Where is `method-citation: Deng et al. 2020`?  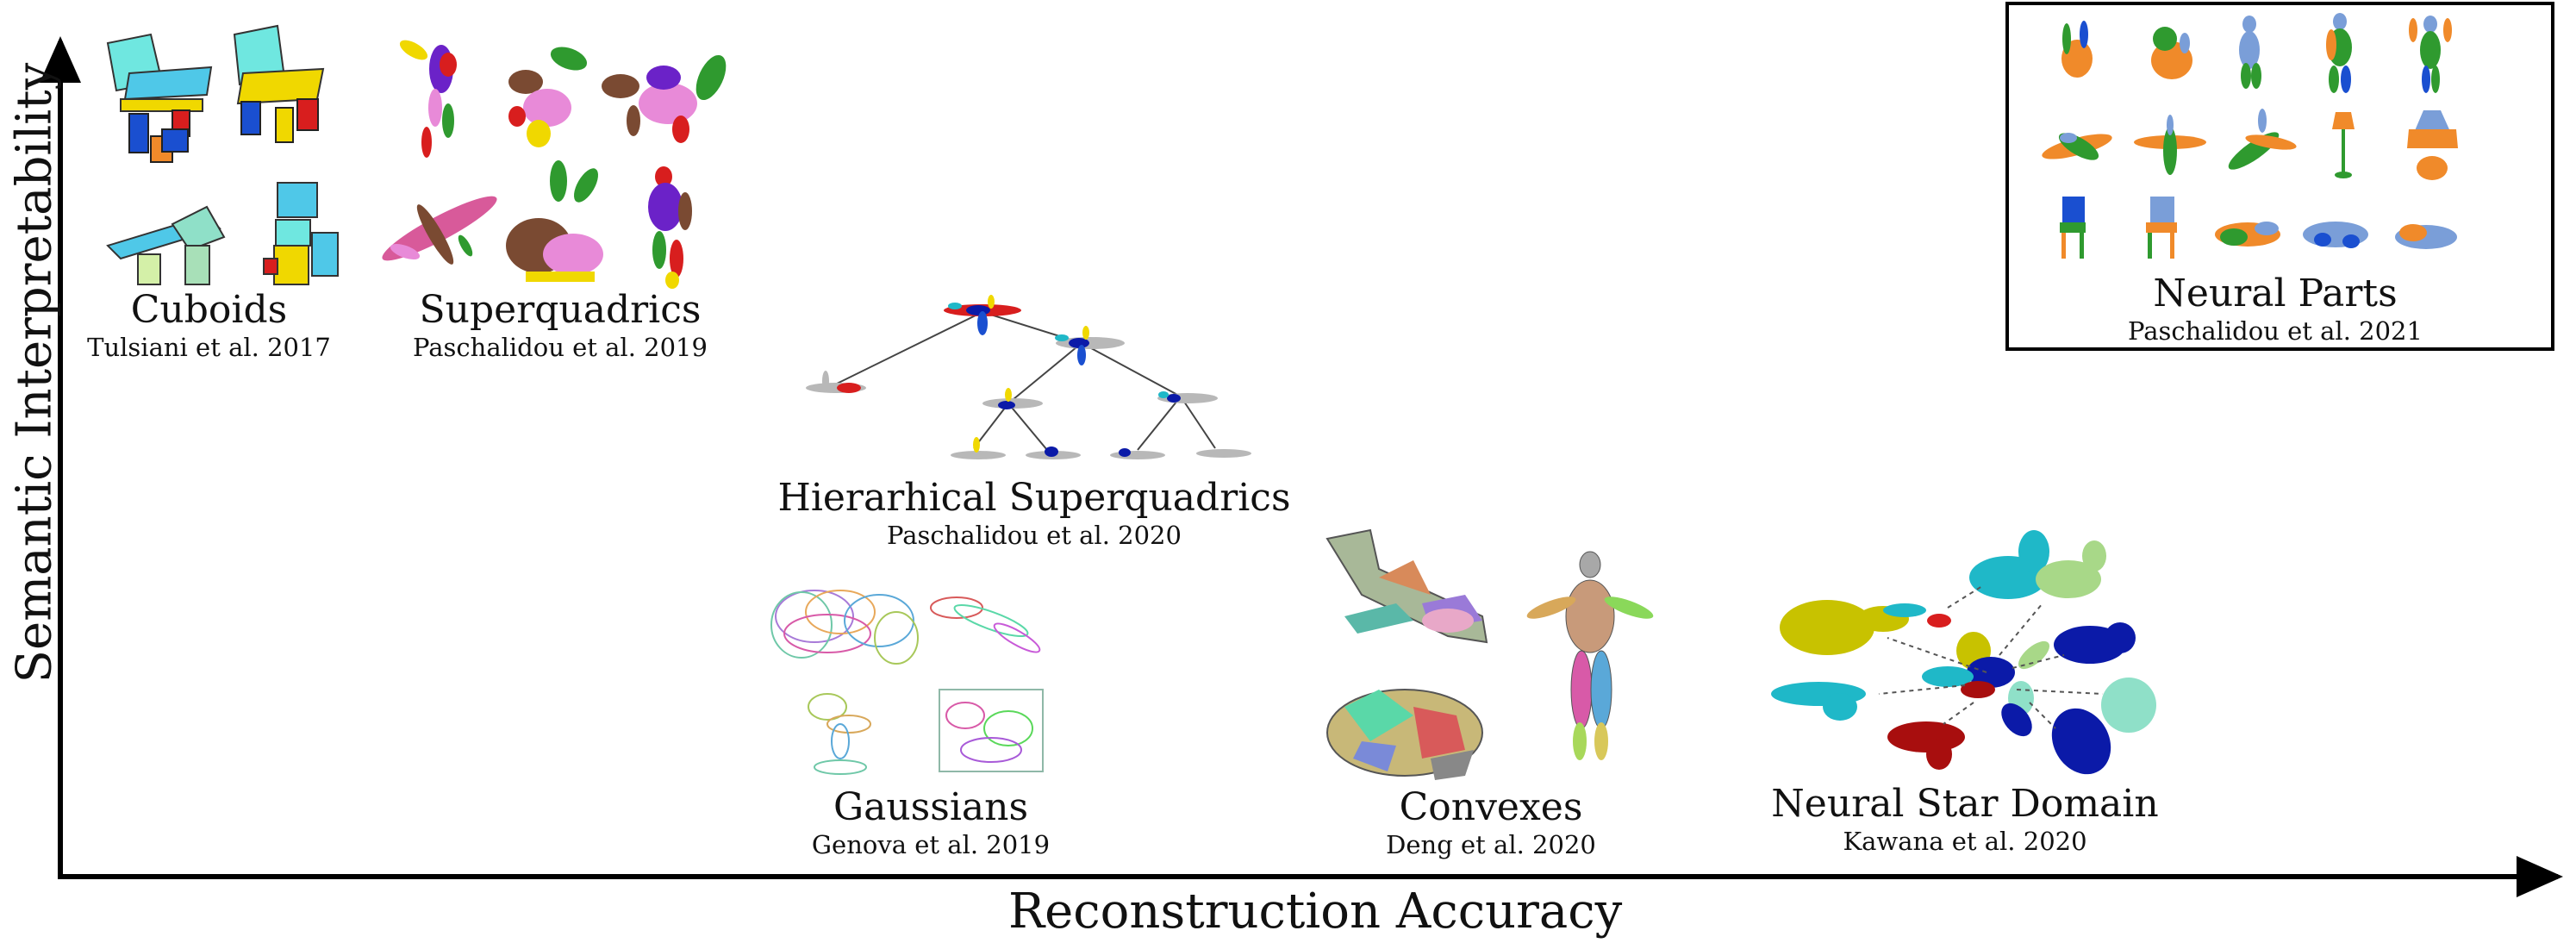 method-citation: Deng et al. 2020 is located at coordinates (1491, 845).